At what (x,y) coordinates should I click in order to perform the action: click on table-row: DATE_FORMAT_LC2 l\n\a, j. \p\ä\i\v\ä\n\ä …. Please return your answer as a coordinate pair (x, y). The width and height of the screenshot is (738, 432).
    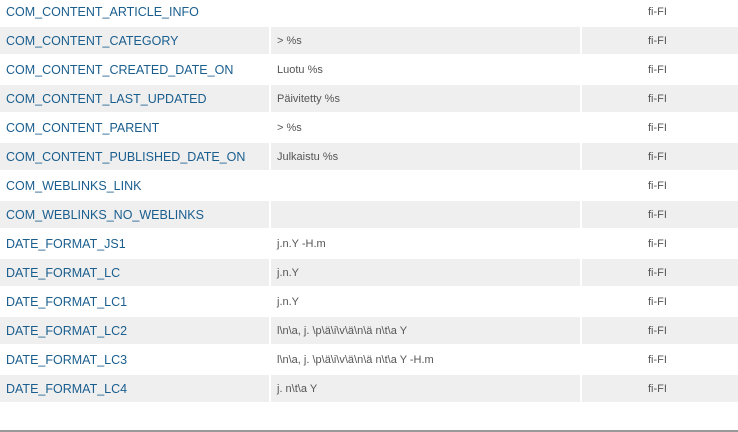
    Looking at the image, I should click on (369, 330).